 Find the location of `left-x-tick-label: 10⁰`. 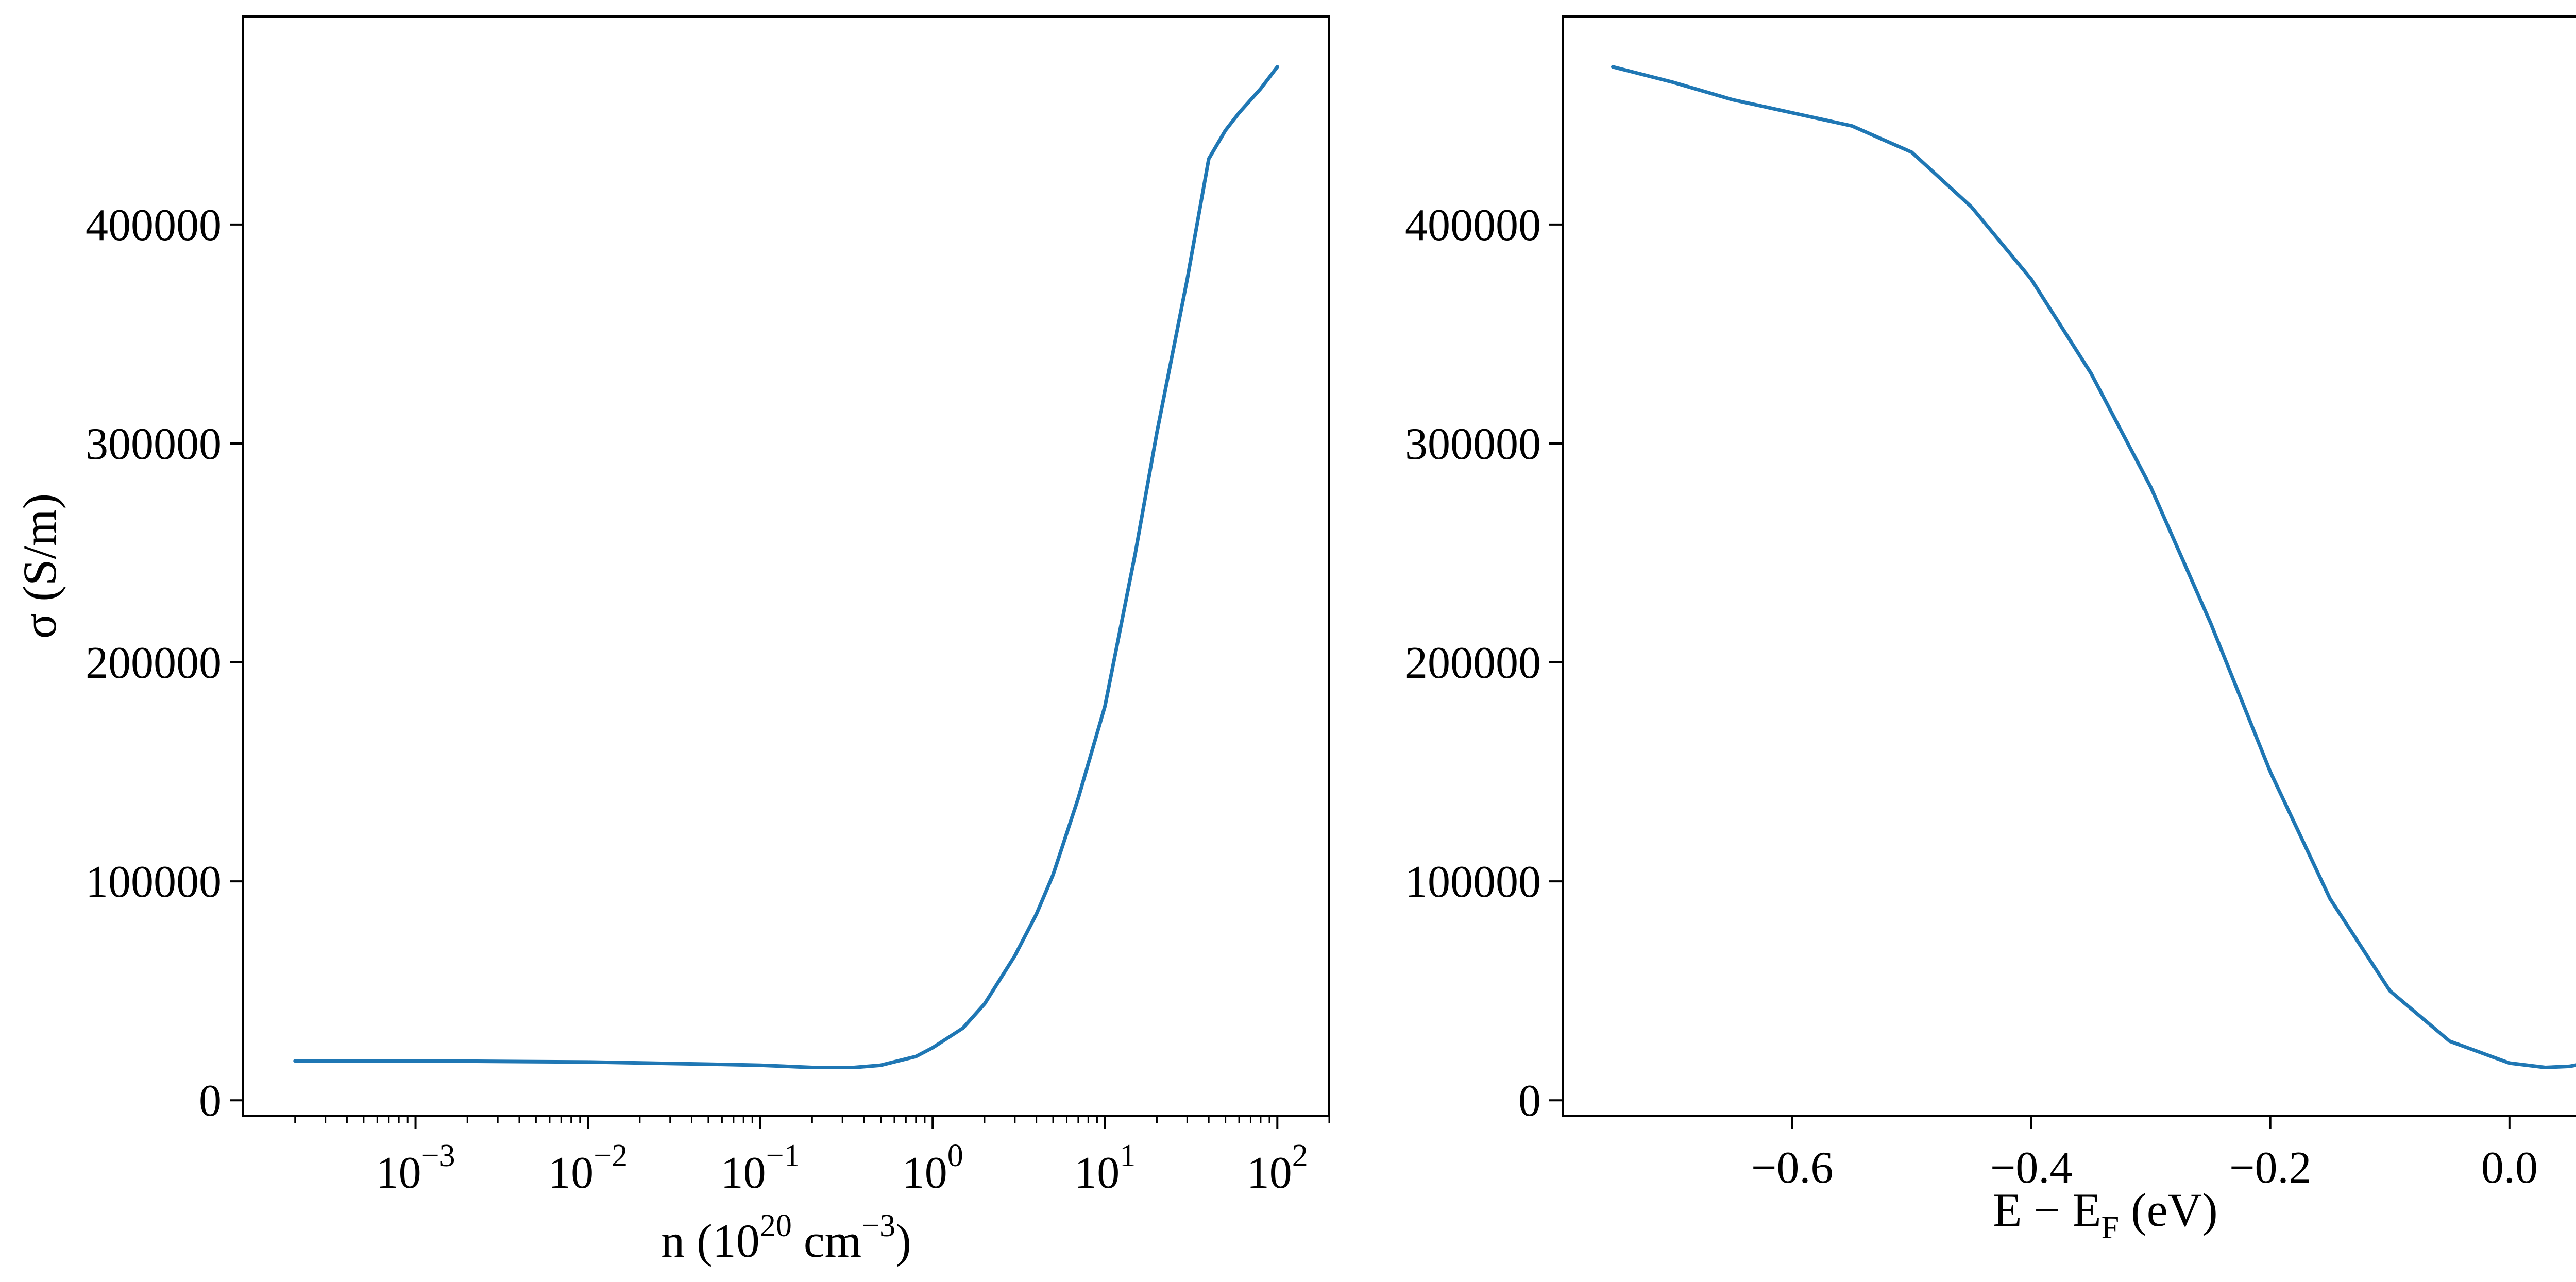

left-x-tick-label: 10⁰ is located at coordinates (932, 1168).